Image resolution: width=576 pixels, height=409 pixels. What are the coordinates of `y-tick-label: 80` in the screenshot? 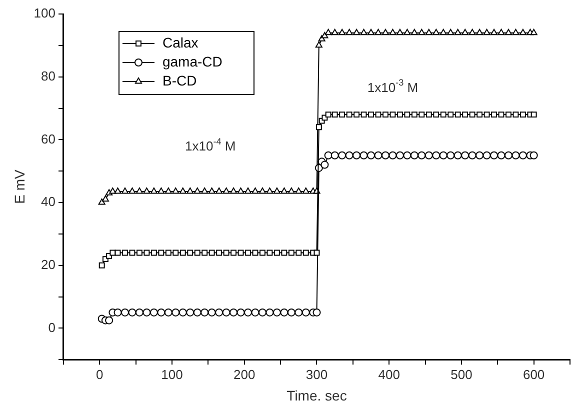 It's located at (48, 76).